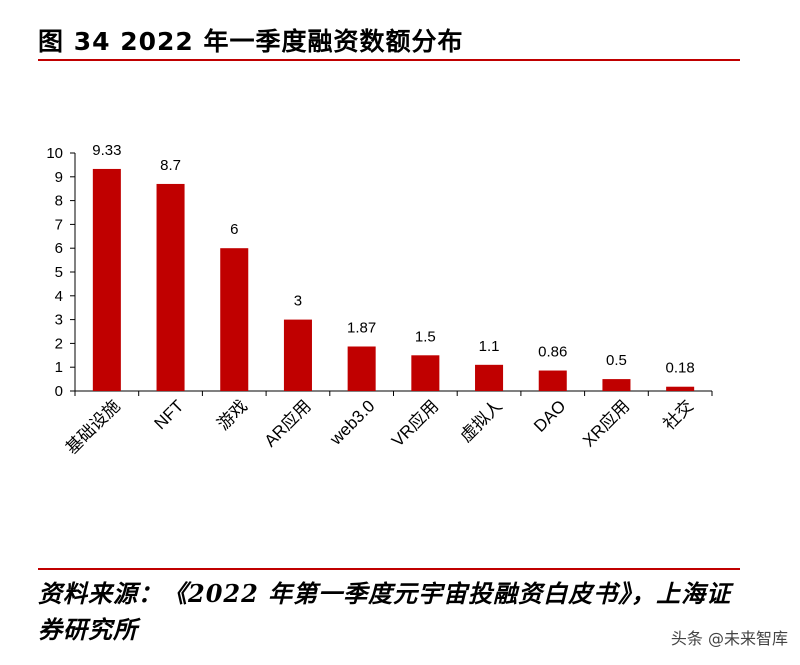  What do you see at coordinates (232, 414) in the screenshot?
I see `category-label: 游戏` at bounding box center [232, 414].